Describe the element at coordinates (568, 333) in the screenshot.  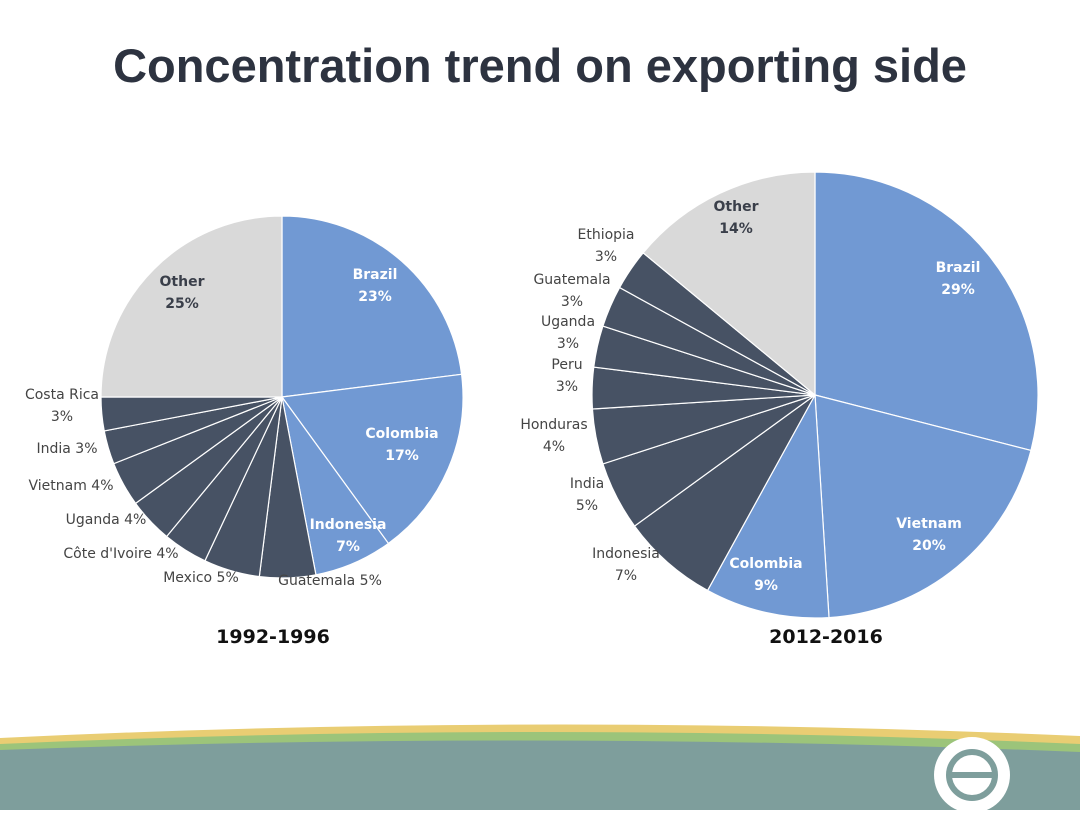
I see `label-2012-2016-uganda: Uganda 3%` at that location.